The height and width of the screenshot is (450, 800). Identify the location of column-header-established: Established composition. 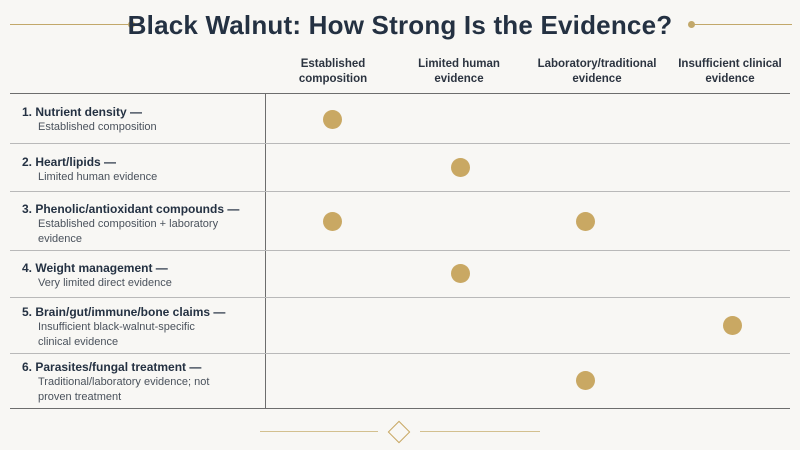
(333, 71).